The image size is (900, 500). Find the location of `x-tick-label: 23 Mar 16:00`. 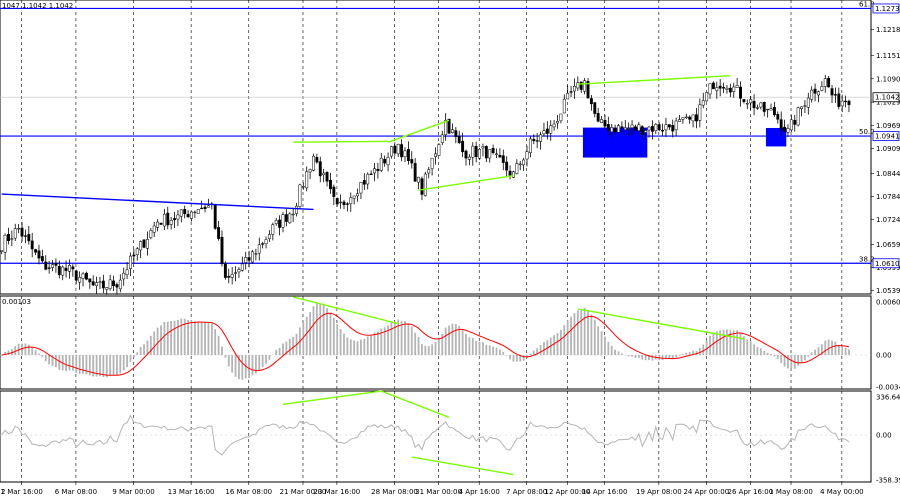

x-tick-label: 23 Mar 16:00 is located at coordinates (337, 492).